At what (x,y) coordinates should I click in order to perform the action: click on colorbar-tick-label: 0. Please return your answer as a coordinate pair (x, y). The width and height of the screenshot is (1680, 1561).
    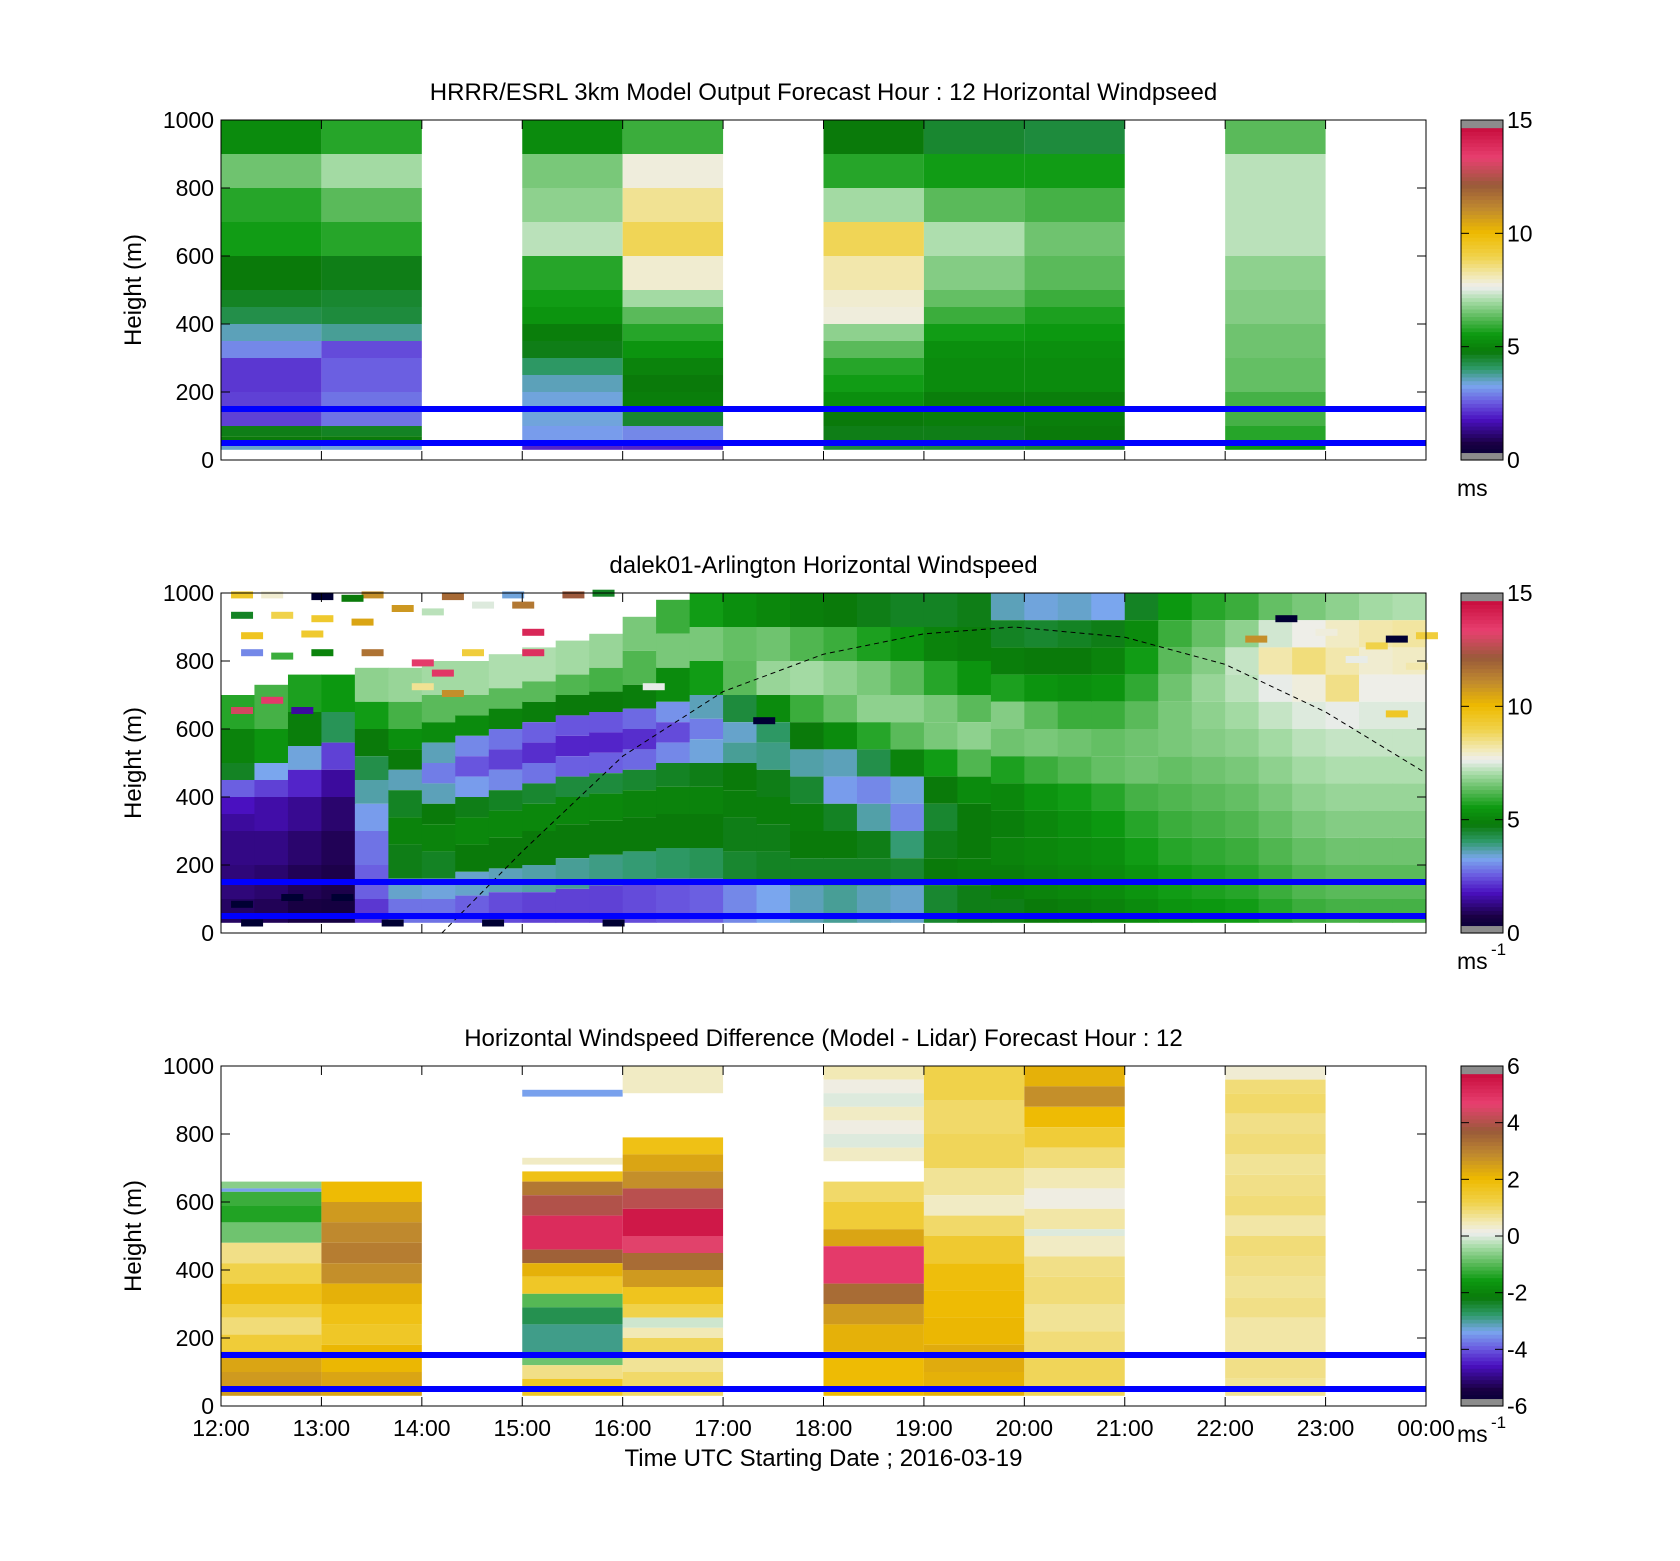
    Looking at the image, I should click on (1513, 460).